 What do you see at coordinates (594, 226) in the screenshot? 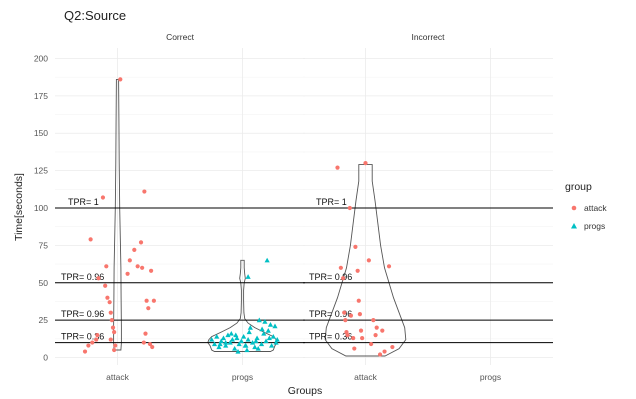
I see `legend-label-progs: progs` at bounding box center [594, 226].